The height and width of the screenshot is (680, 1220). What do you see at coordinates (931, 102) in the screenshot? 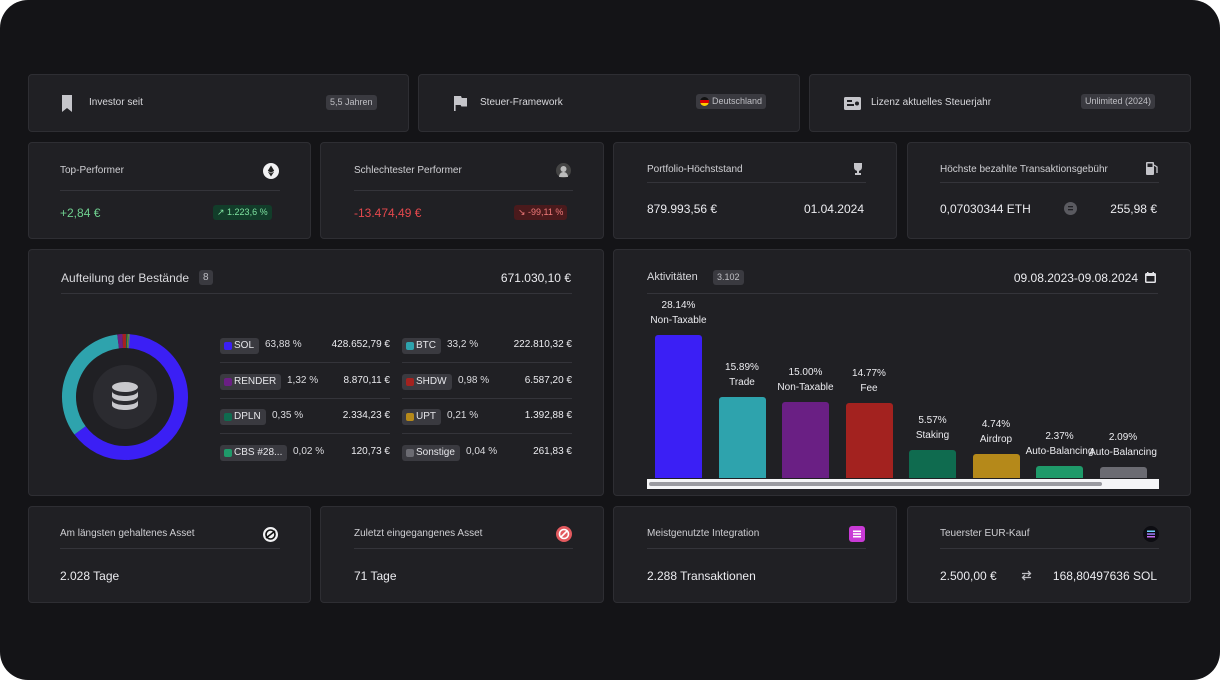
I see `license-label: Lizenz aktuelles Steuerjahr` at bounding box center [931, 102].